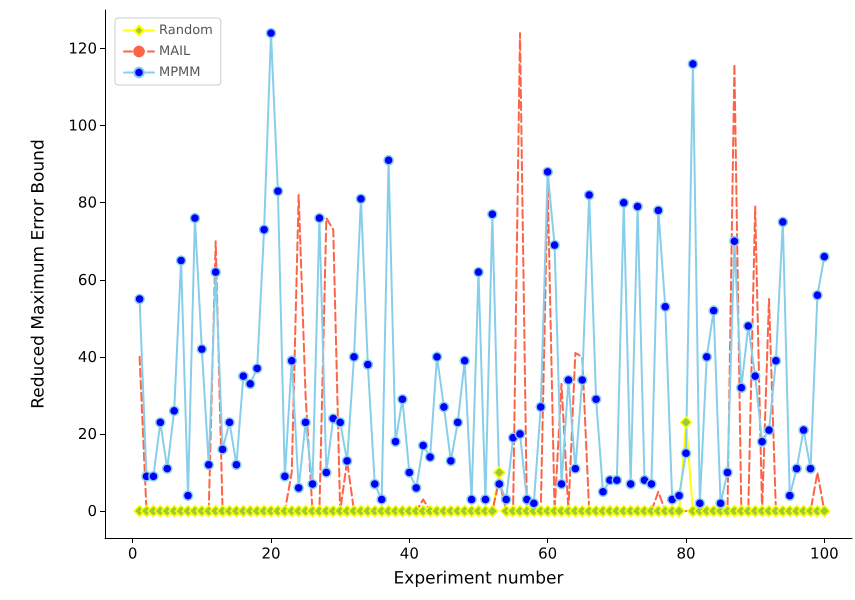 The image size is (855, 600). Describe the element at coordinates (409, 553) in the screenshot. I see `x-tick-label: 40` at that location.